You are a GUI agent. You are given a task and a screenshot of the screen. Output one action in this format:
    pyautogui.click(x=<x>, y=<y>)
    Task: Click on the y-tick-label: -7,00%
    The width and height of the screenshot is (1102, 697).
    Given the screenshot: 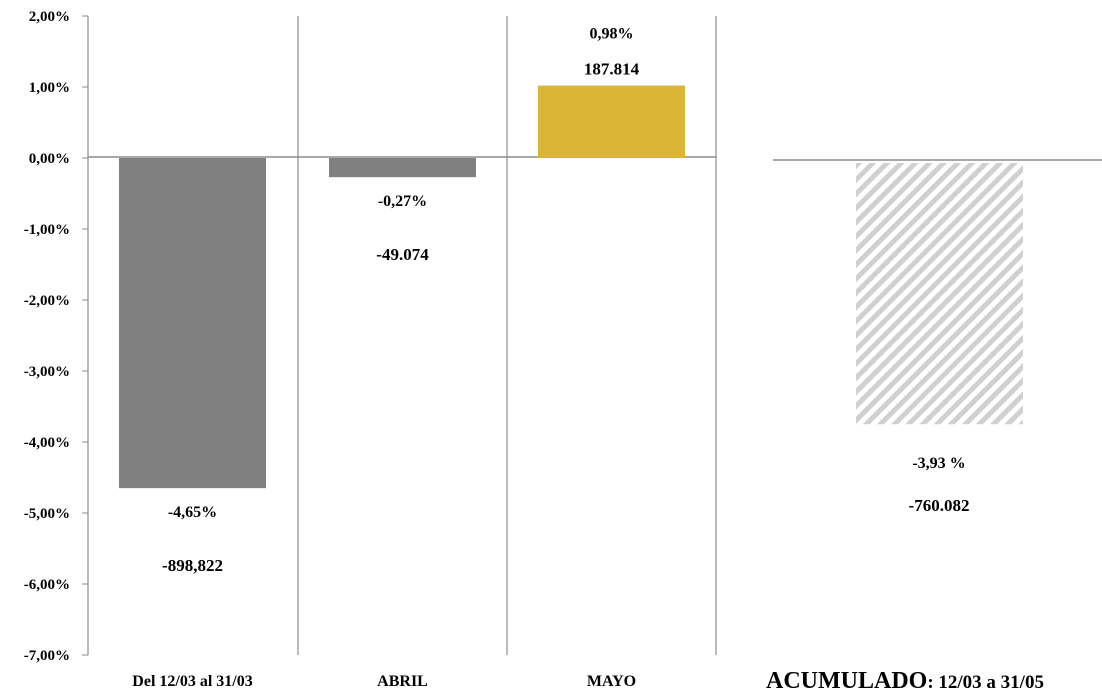 What is the action you would take?
    pyautogui.click(x=47, y=656)
    